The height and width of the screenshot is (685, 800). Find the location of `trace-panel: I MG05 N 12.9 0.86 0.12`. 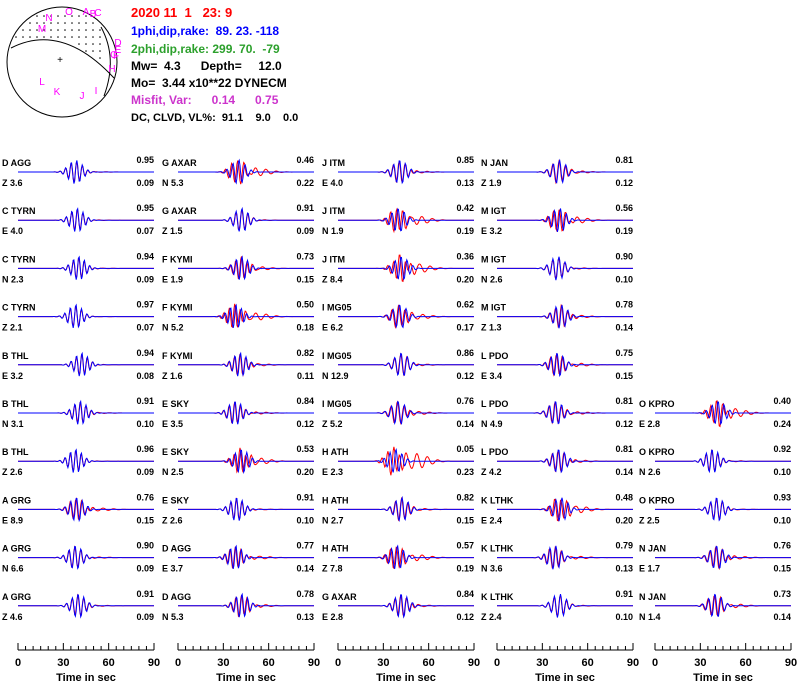

trace-panel: I MG05 N 12.9 0.86 0.12 is located at coordinates (398, 364).